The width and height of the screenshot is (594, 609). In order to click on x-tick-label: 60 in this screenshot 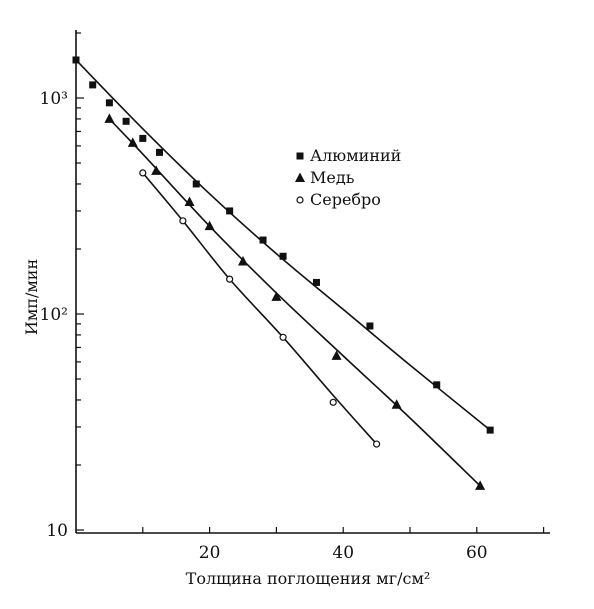, I will do `click(477, 553)`.